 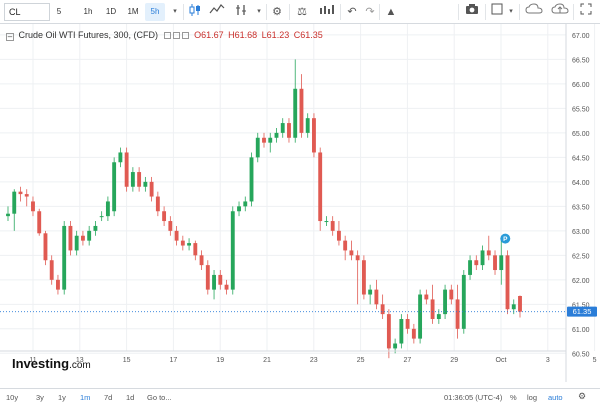 What do you see at coordinates (327, 12) in the screenshot?
I see `compare-icon` at bounding box center [327, 12].